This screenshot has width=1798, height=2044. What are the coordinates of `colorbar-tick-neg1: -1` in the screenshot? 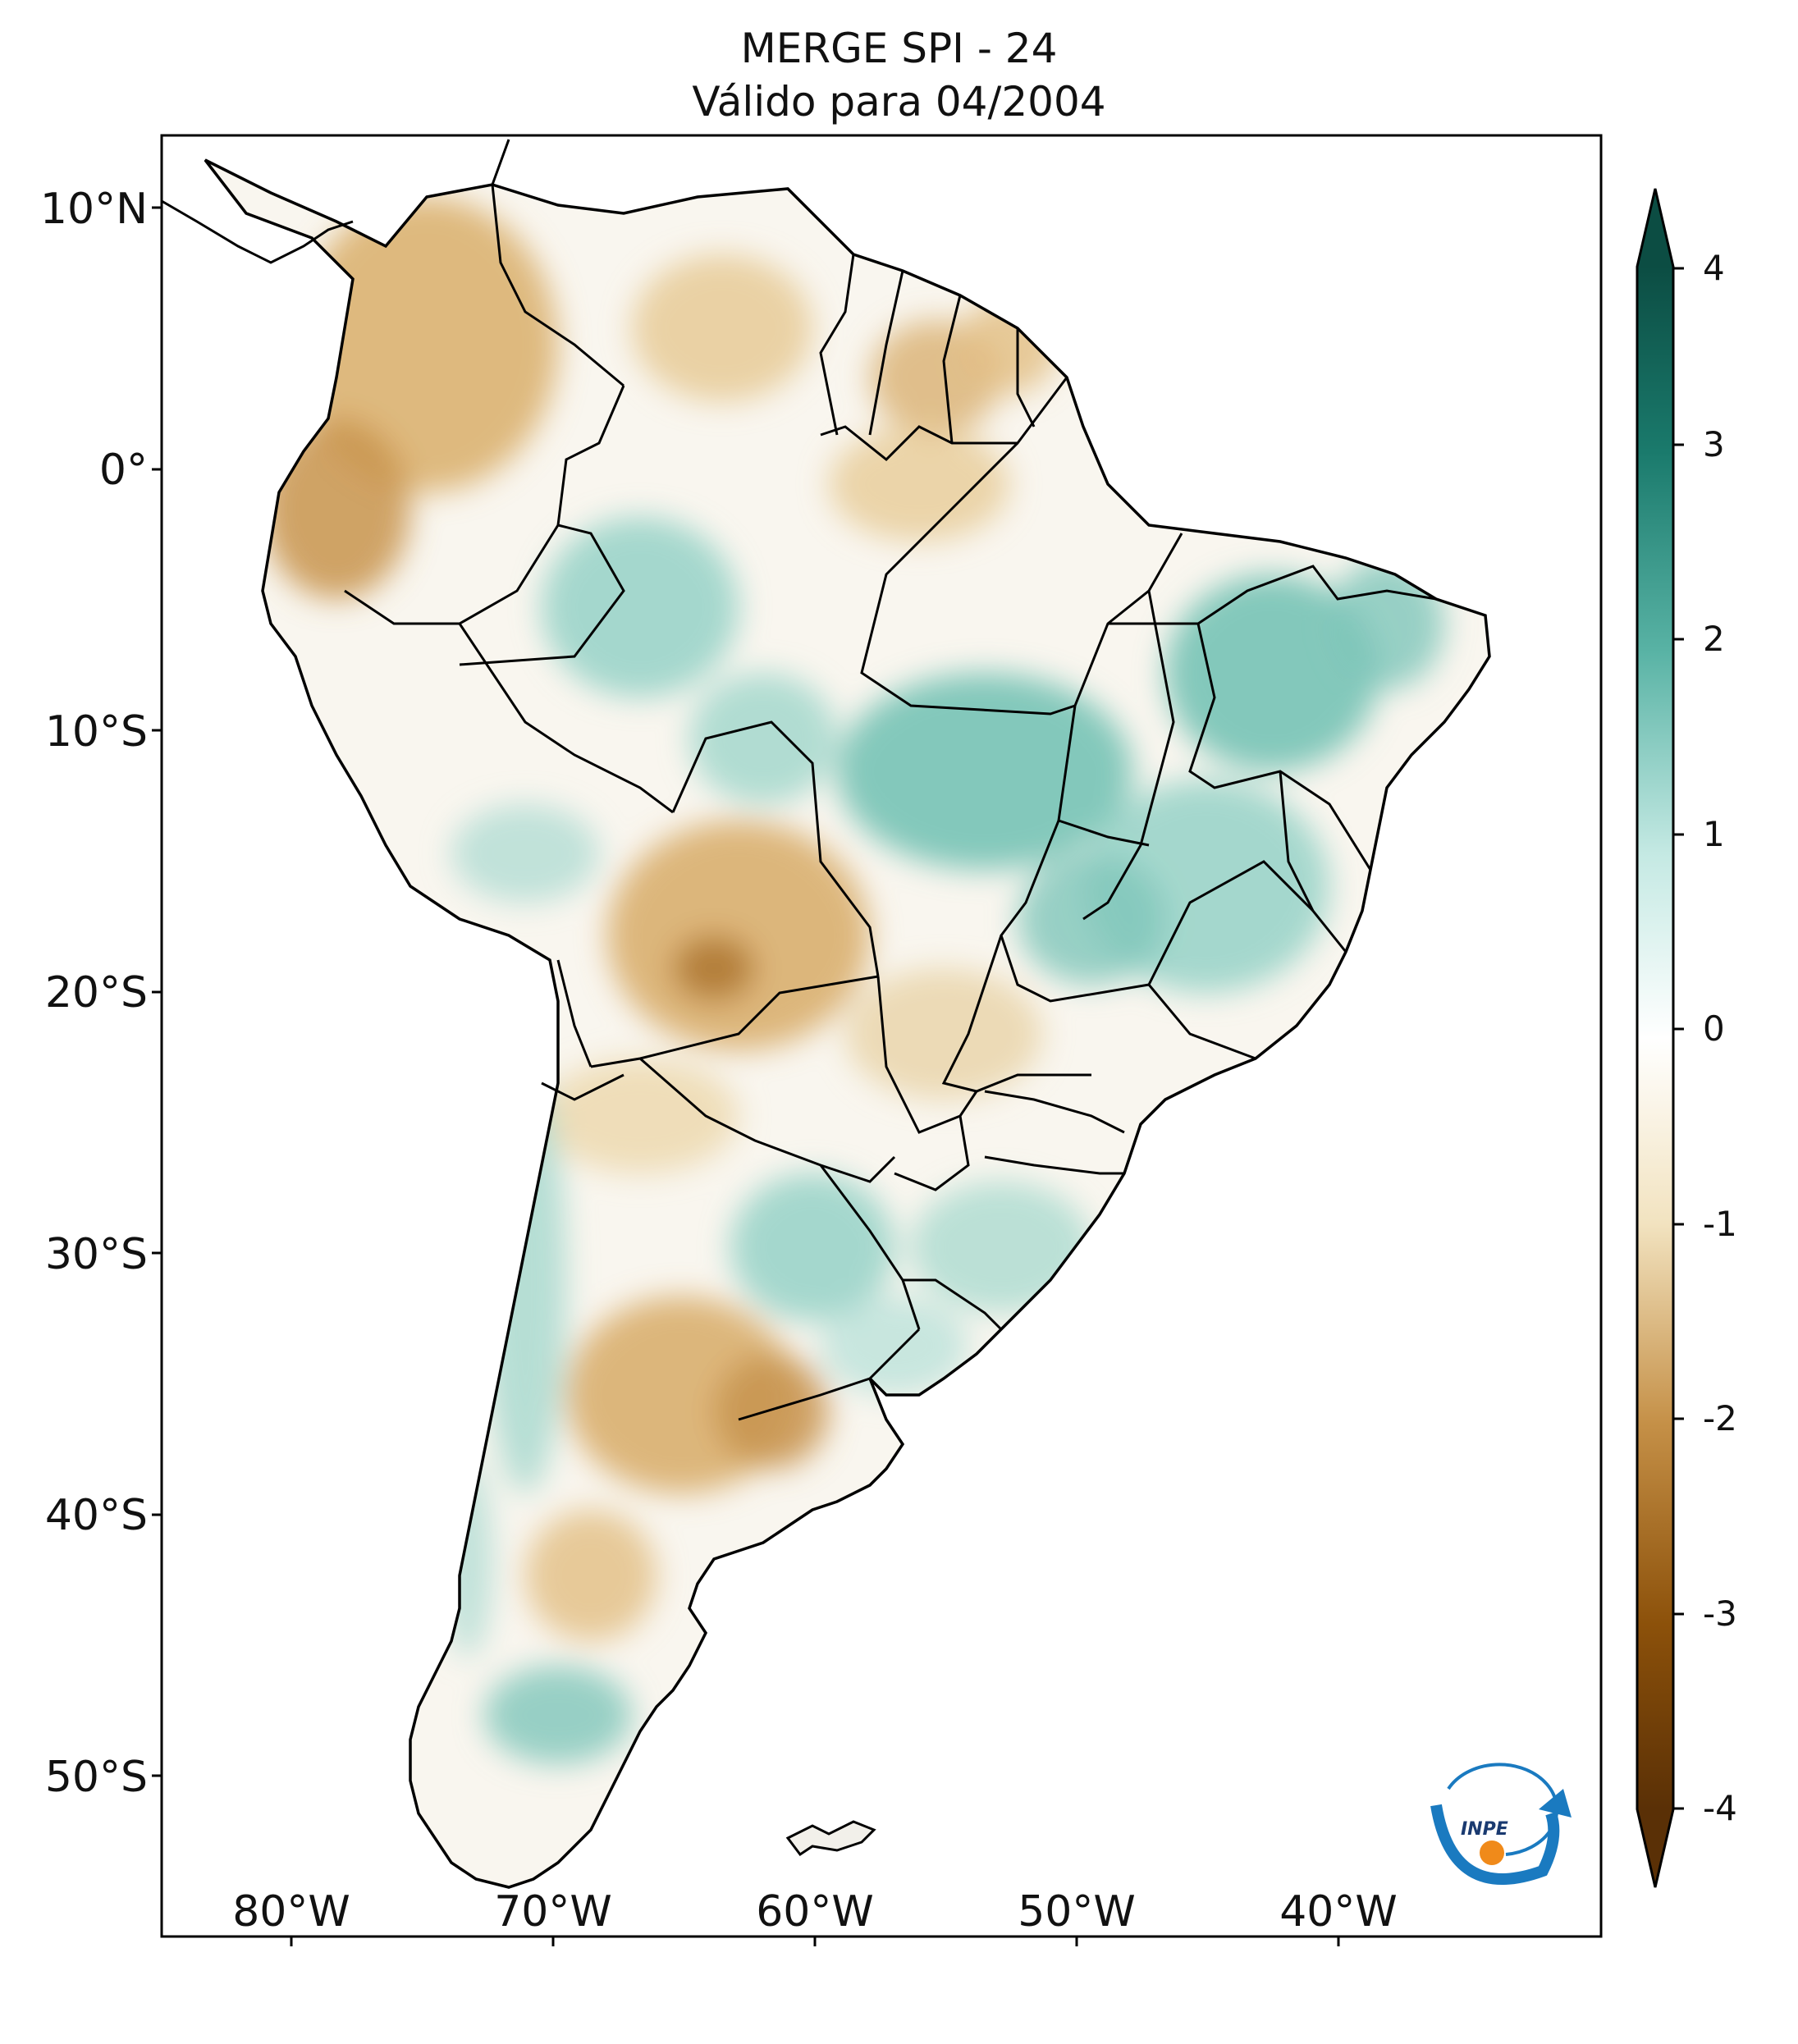 It's located at (1720, 1224).